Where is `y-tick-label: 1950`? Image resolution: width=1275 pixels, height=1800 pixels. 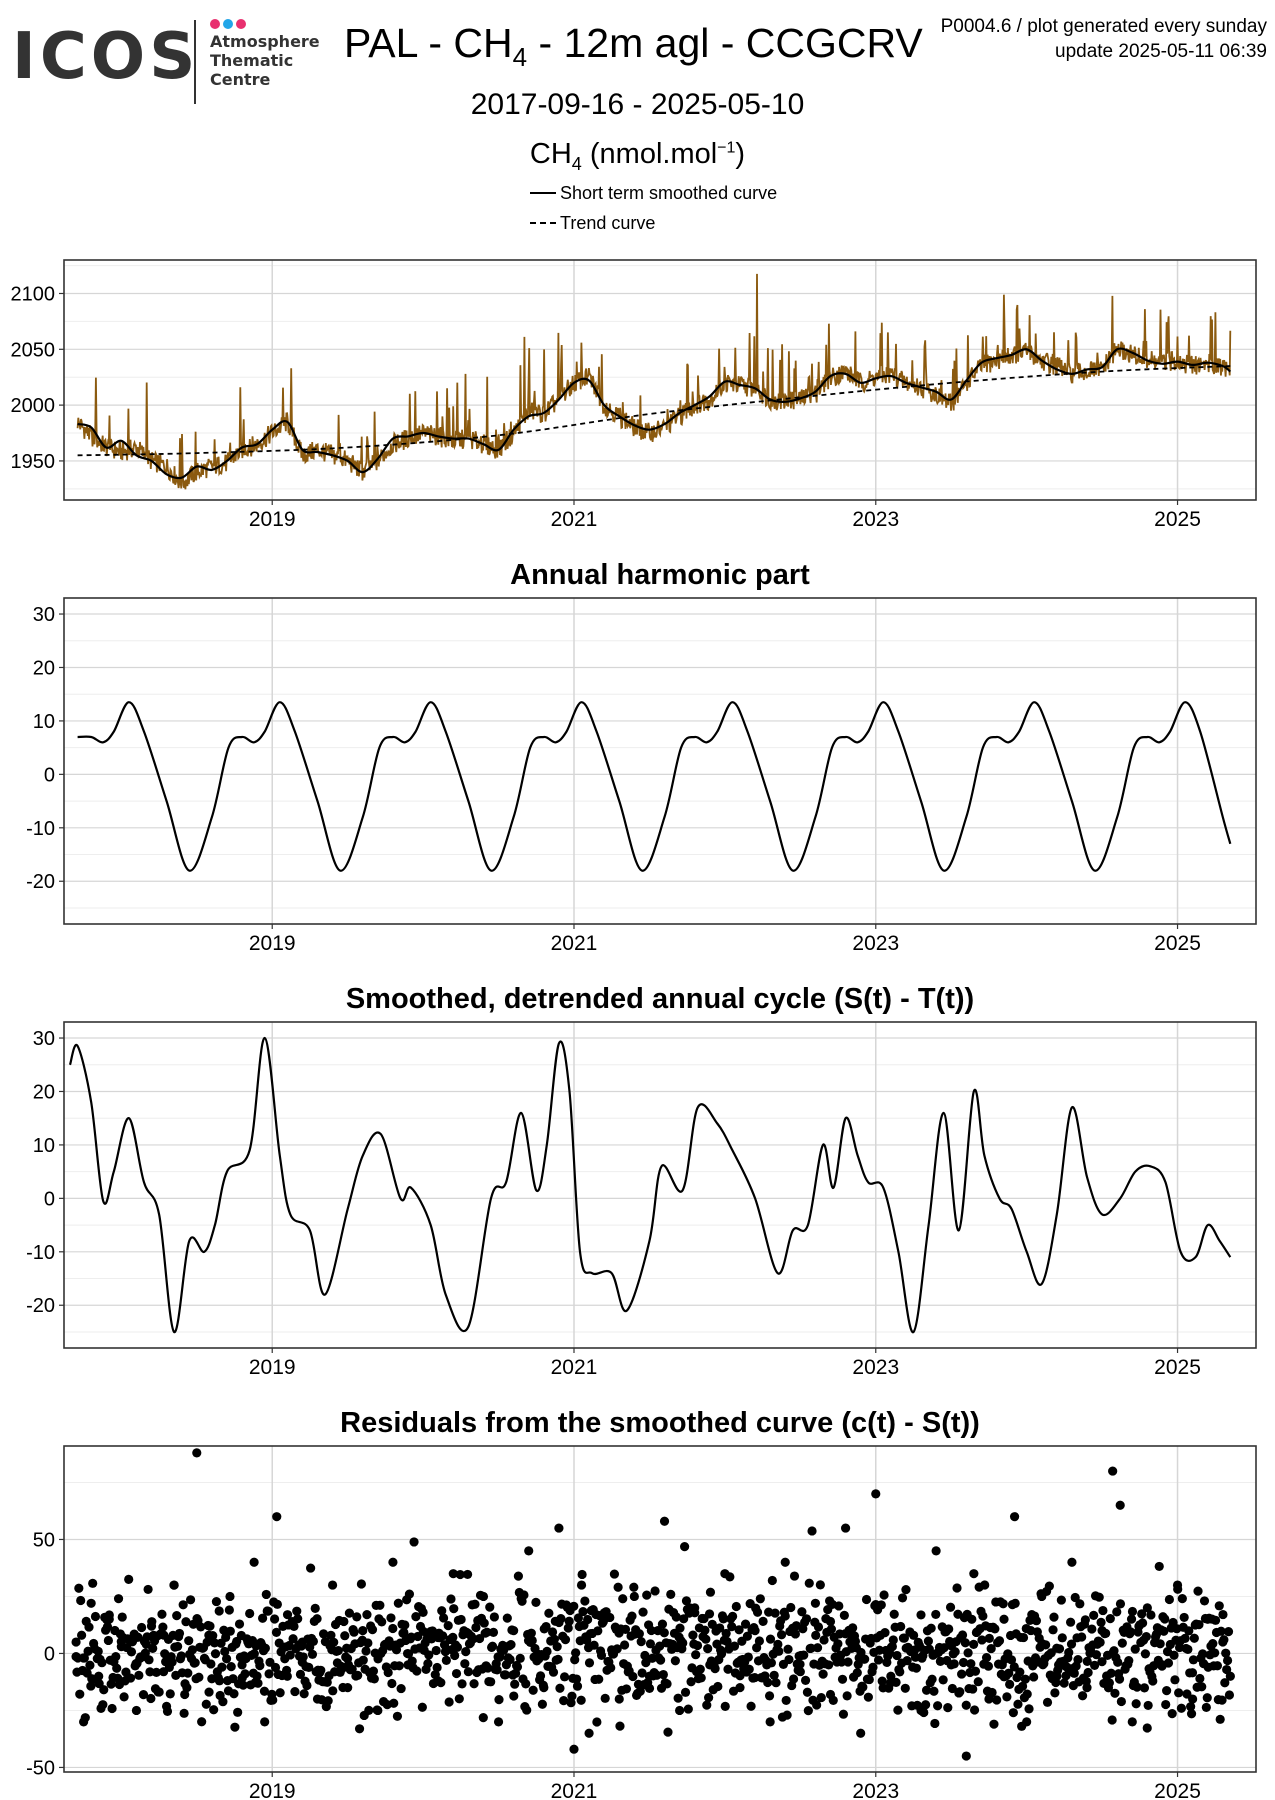 y-tick-label: 1950 is located at coordinates (33, 462).